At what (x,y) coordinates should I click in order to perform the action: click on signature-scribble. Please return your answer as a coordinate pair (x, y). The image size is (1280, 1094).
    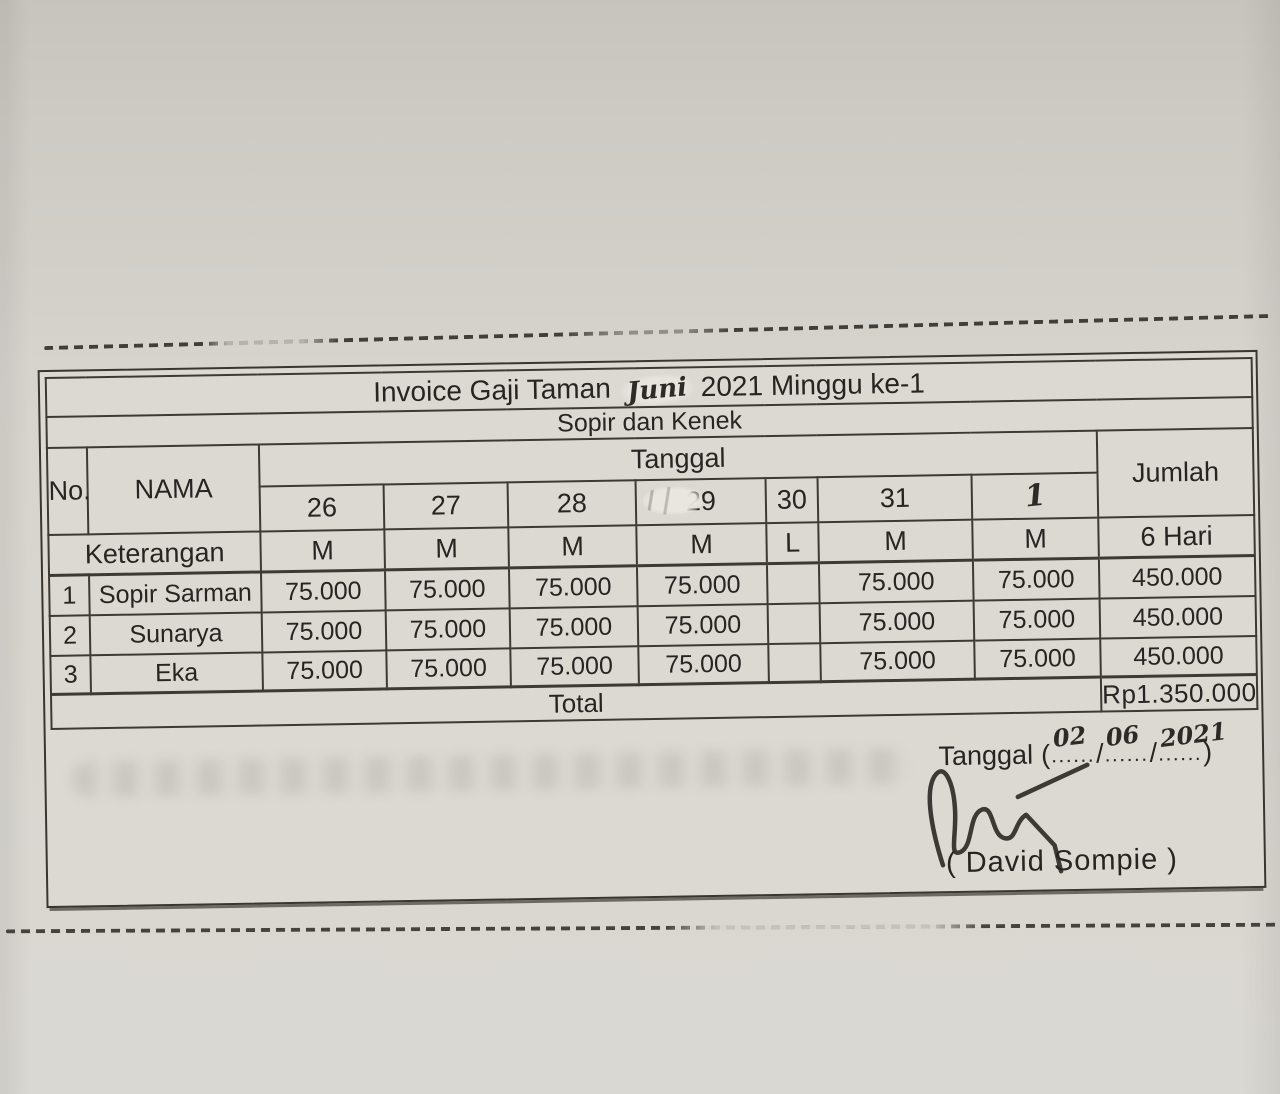
    Looking at the image, I should click on (1008, 818).